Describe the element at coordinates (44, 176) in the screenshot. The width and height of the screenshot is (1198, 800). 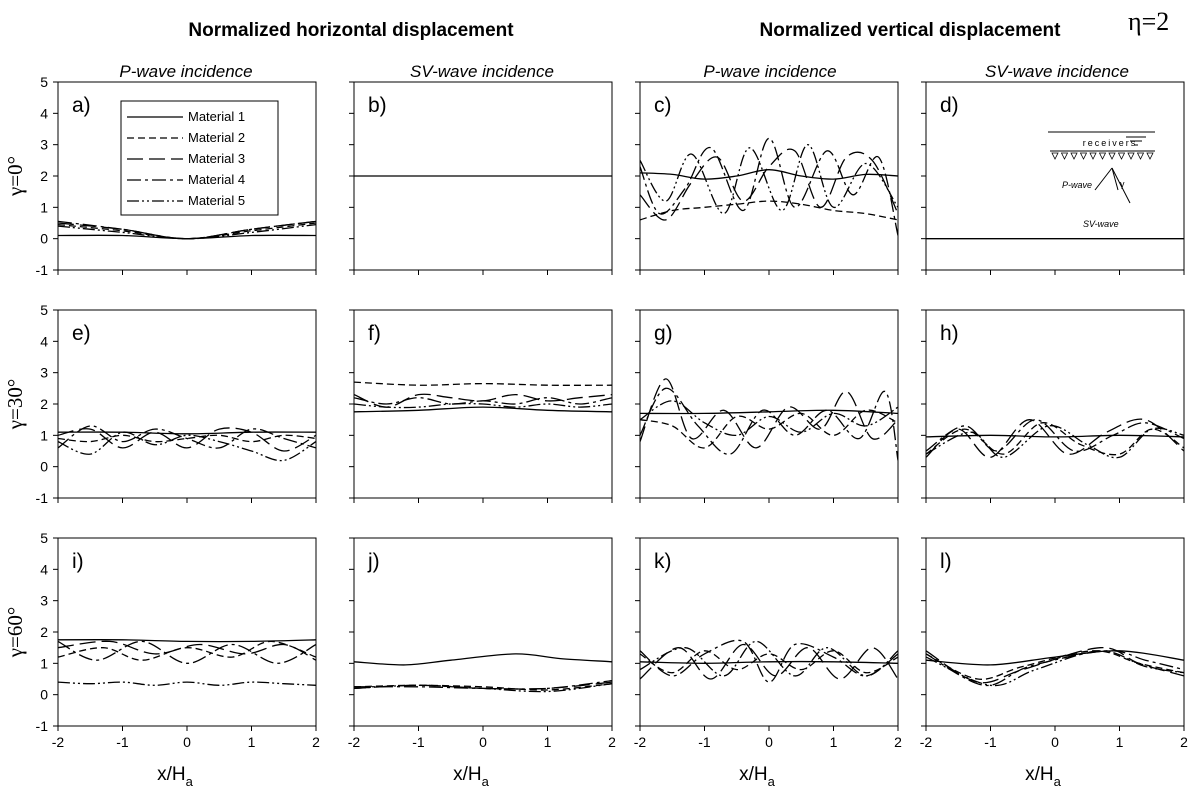
I see `y-tick-label: 2` at that location.